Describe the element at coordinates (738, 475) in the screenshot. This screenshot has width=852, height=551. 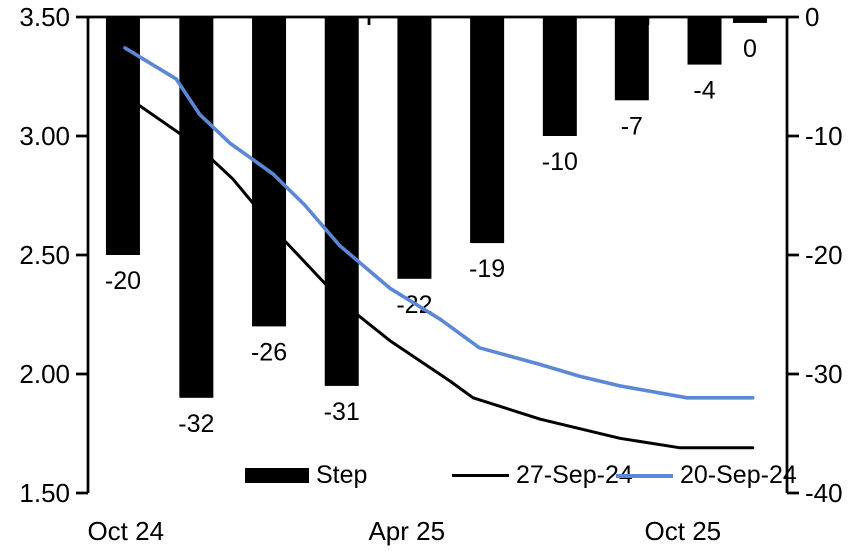
I see `legend-label-20-sep-24: 20-Sep-24` at that location.